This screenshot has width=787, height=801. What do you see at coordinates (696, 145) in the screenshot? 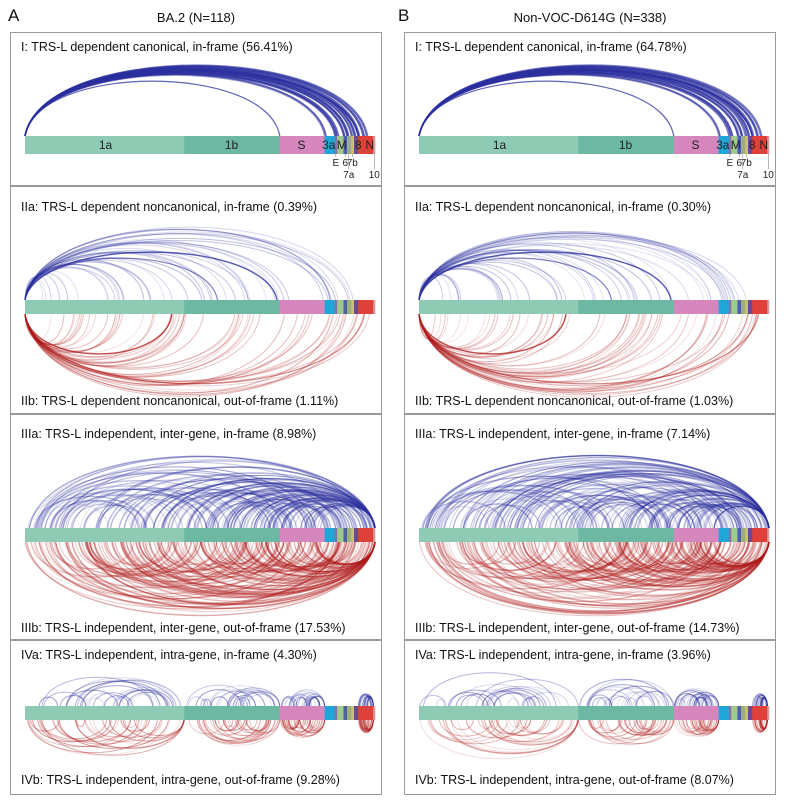
I see `gene-segment-s` at bounding box center [696, 145].